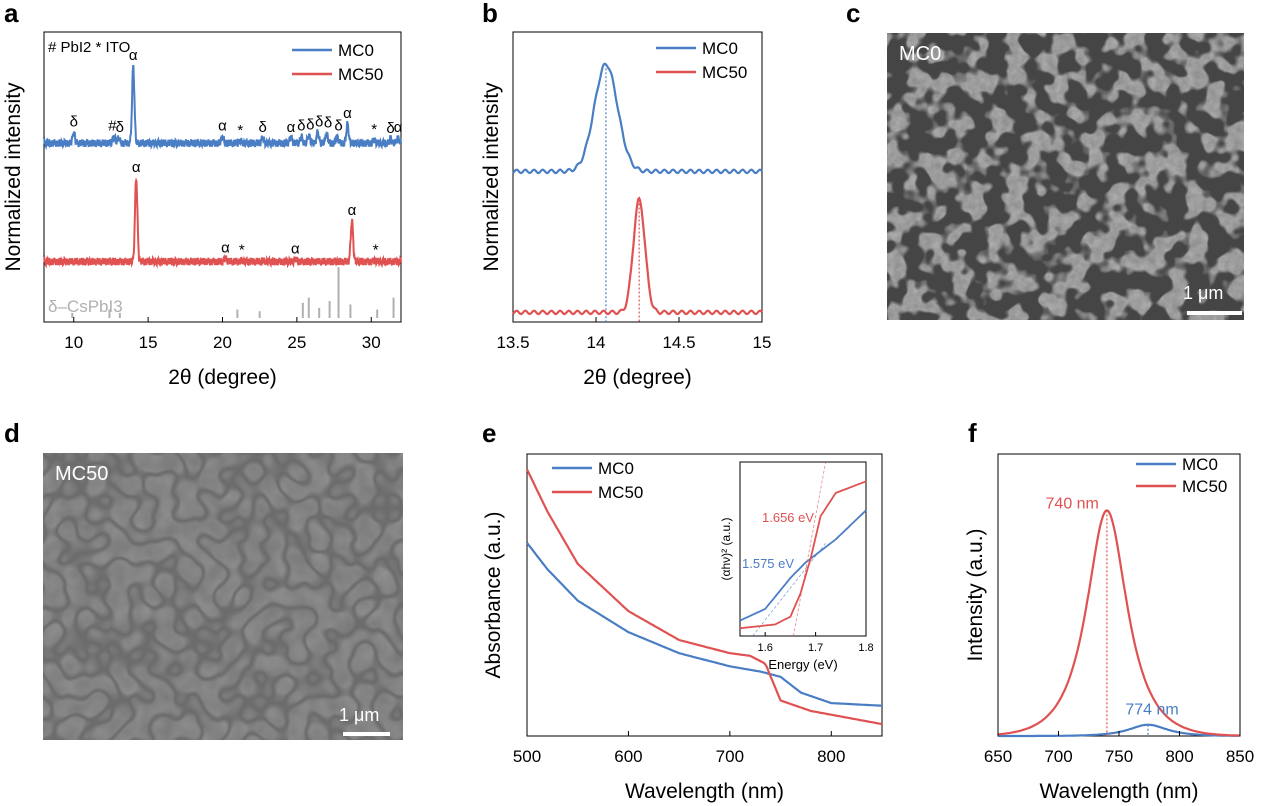 The width and height of the screenshot is (1261, 806). I want to click on scale-bar-label-c: 1 μm, so click(1203, 293).